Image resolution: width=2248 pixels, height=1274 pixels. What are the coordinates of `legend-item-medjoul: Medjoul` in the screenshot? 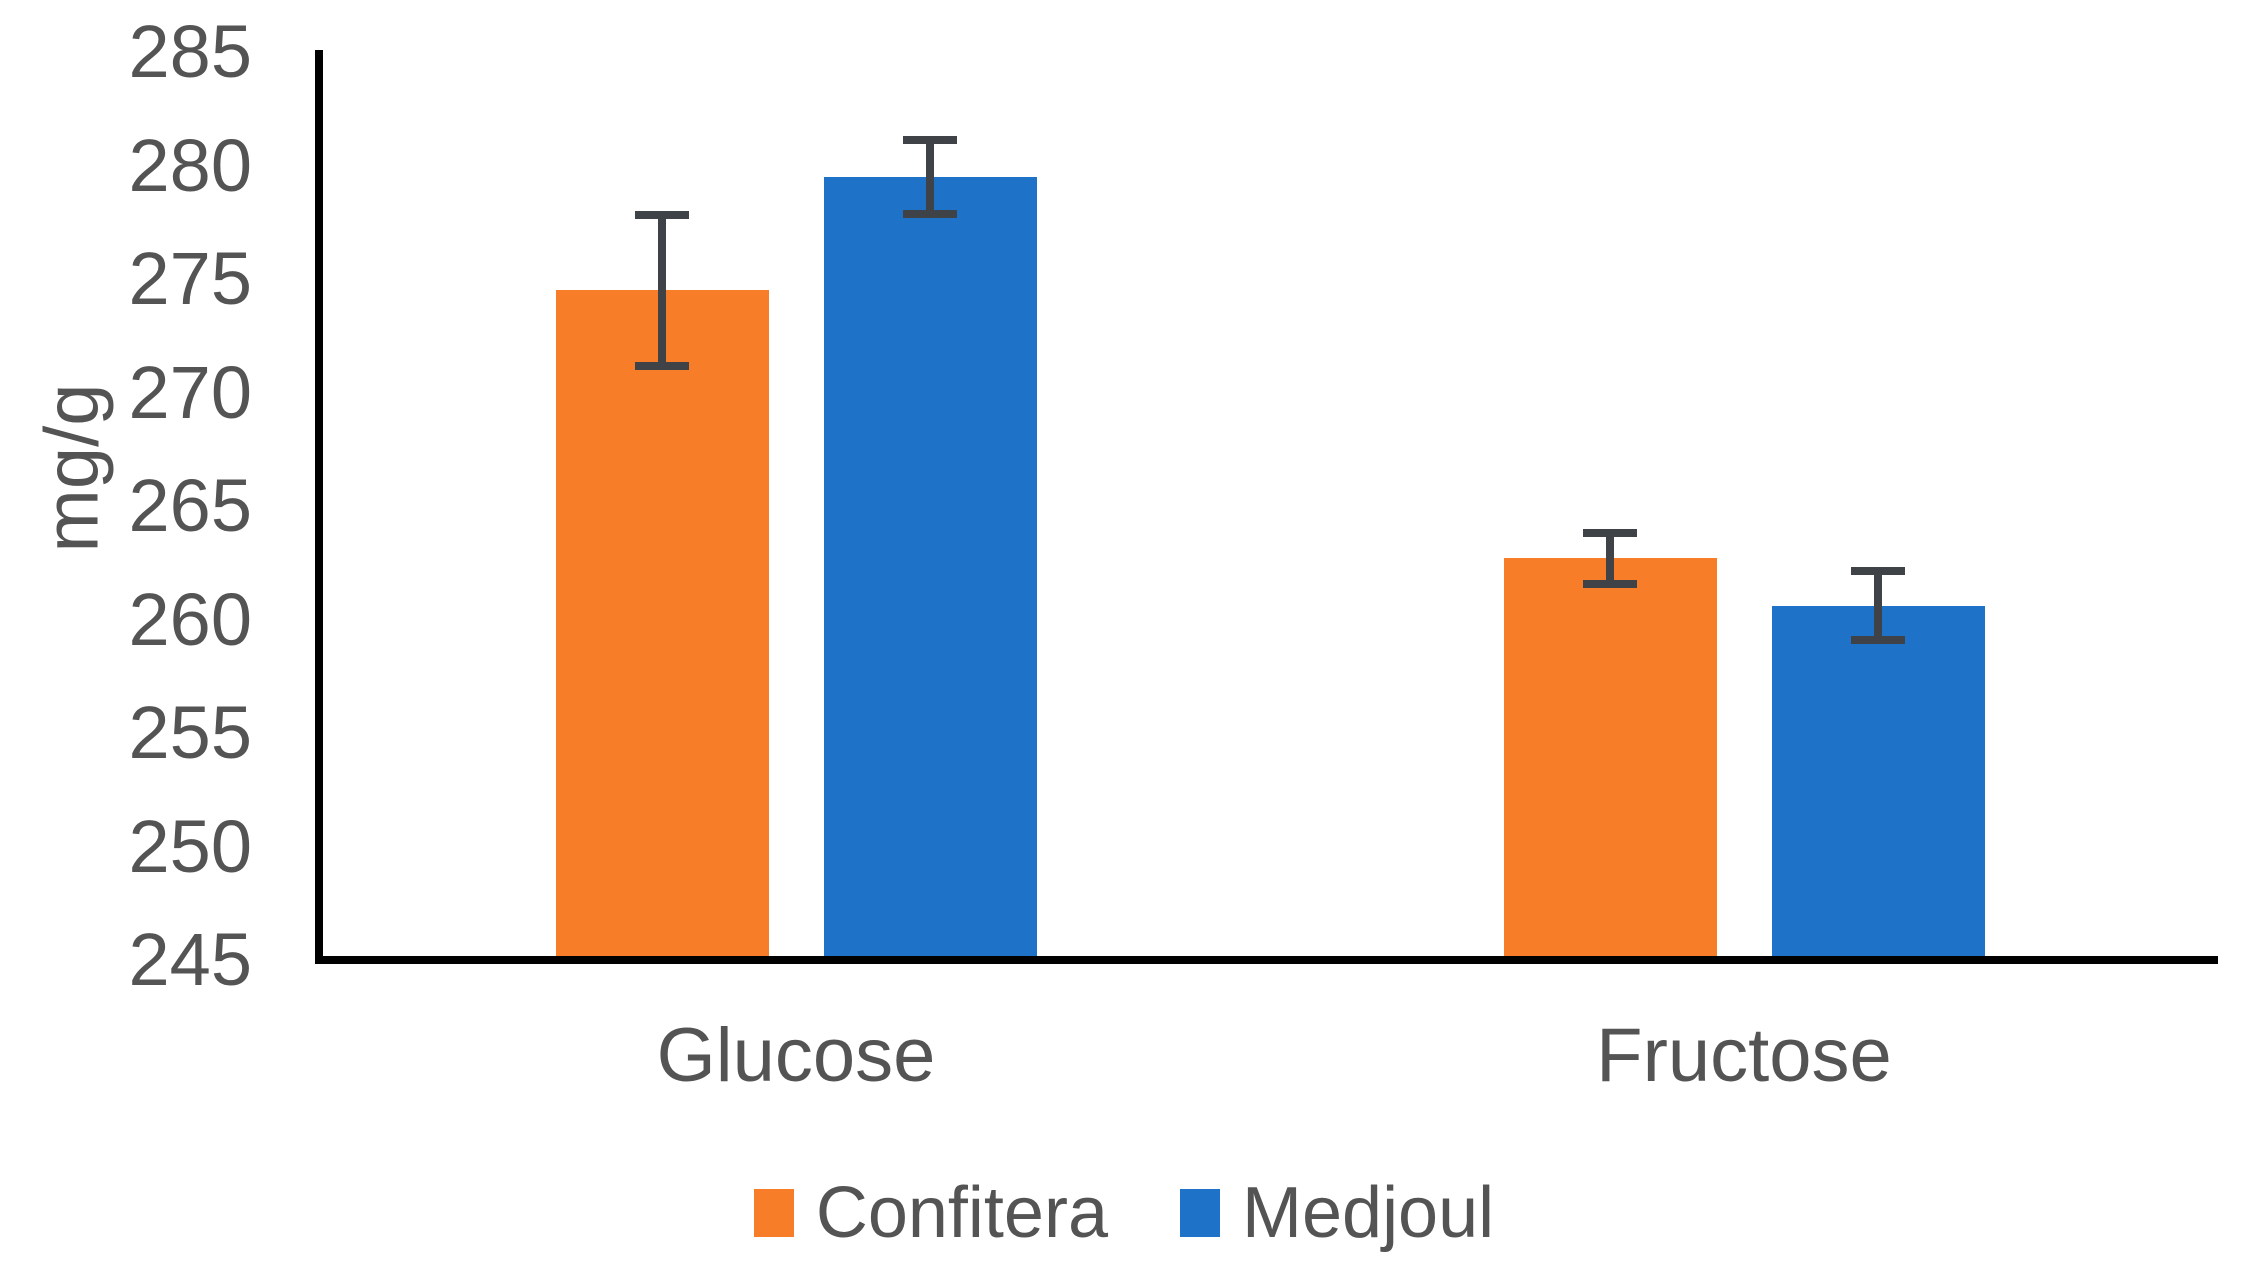 It's located at (1337, 1213).